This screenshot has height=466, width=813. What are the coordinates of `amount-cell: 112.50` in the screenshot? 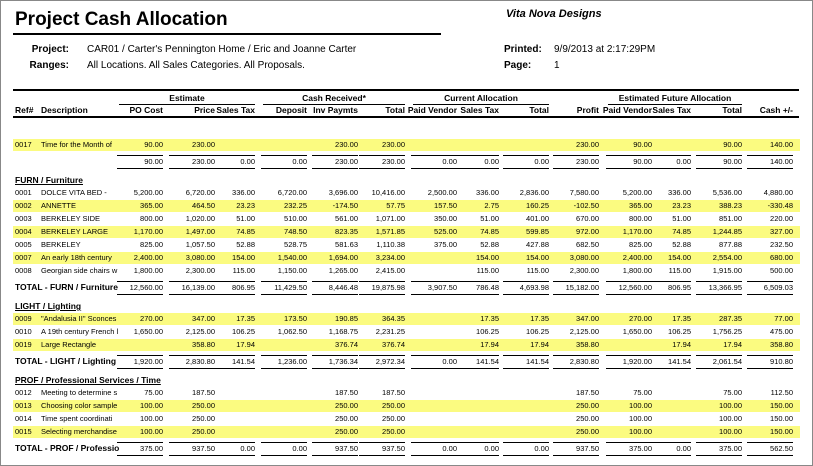 It's located at (781, 392).